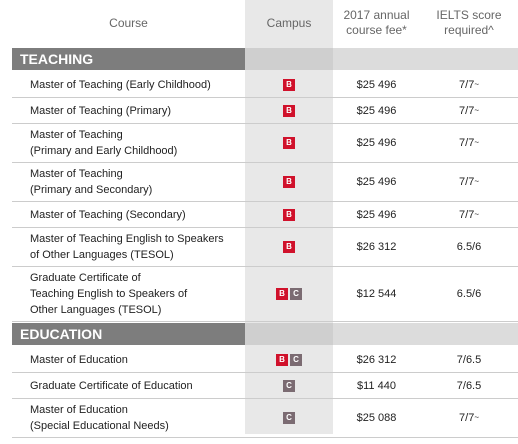 The width and height of the screenshot is (518, 444). I want to click on fee: $11 440, so click(376, 385).